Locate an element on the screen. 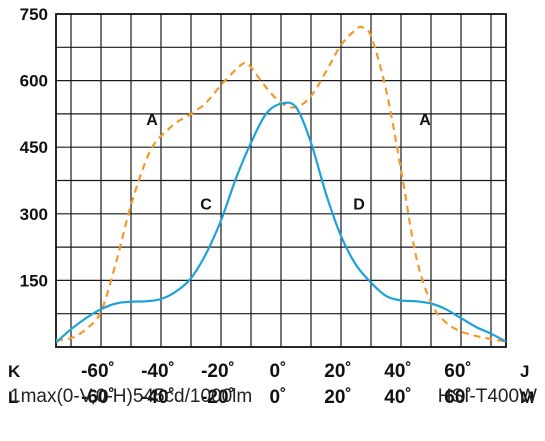 This screenshot has width=545, height=441. row-end-label: J is located at coordinates (524, 371).